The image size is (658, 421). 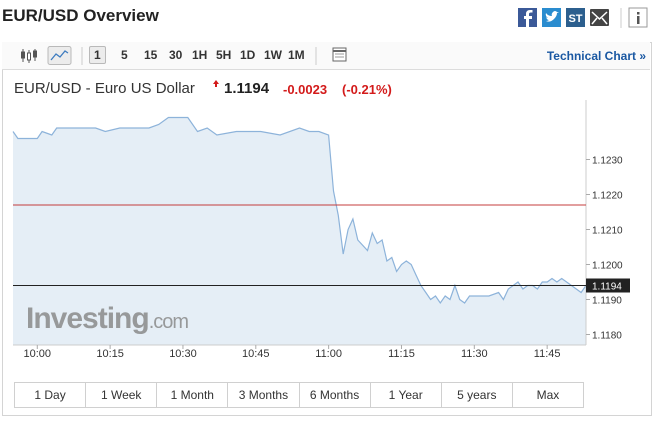 I want to click on page-title: EUR/USD Overview, so click(x=80, y=15).